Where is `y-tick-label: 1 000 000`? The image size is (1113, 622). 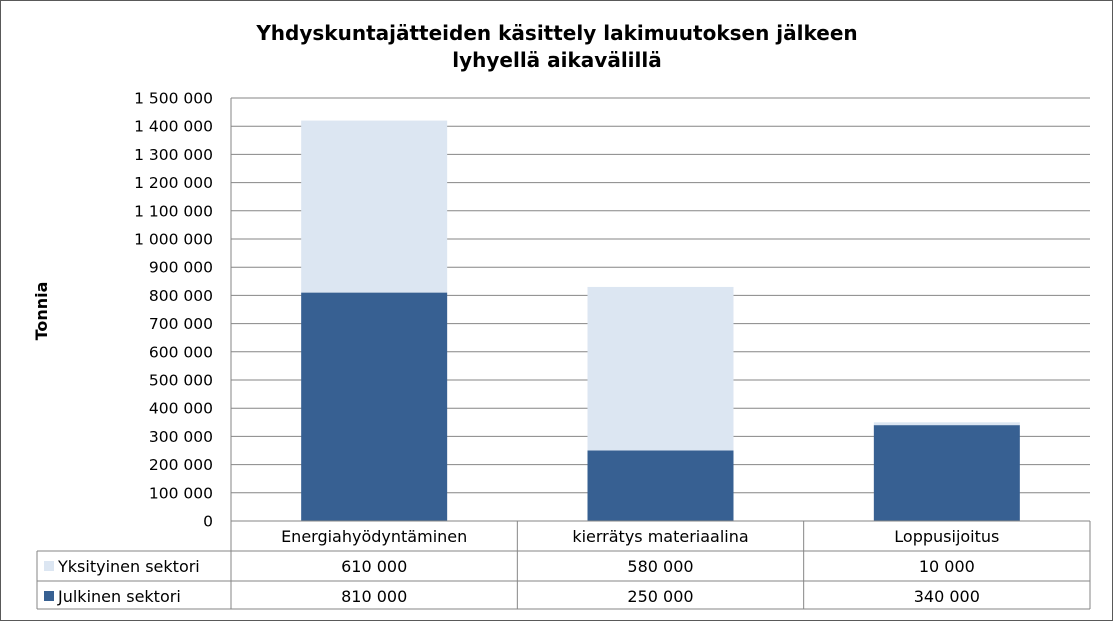 y-tick-label: 1 000 000 is located at coordinates (173, 240).